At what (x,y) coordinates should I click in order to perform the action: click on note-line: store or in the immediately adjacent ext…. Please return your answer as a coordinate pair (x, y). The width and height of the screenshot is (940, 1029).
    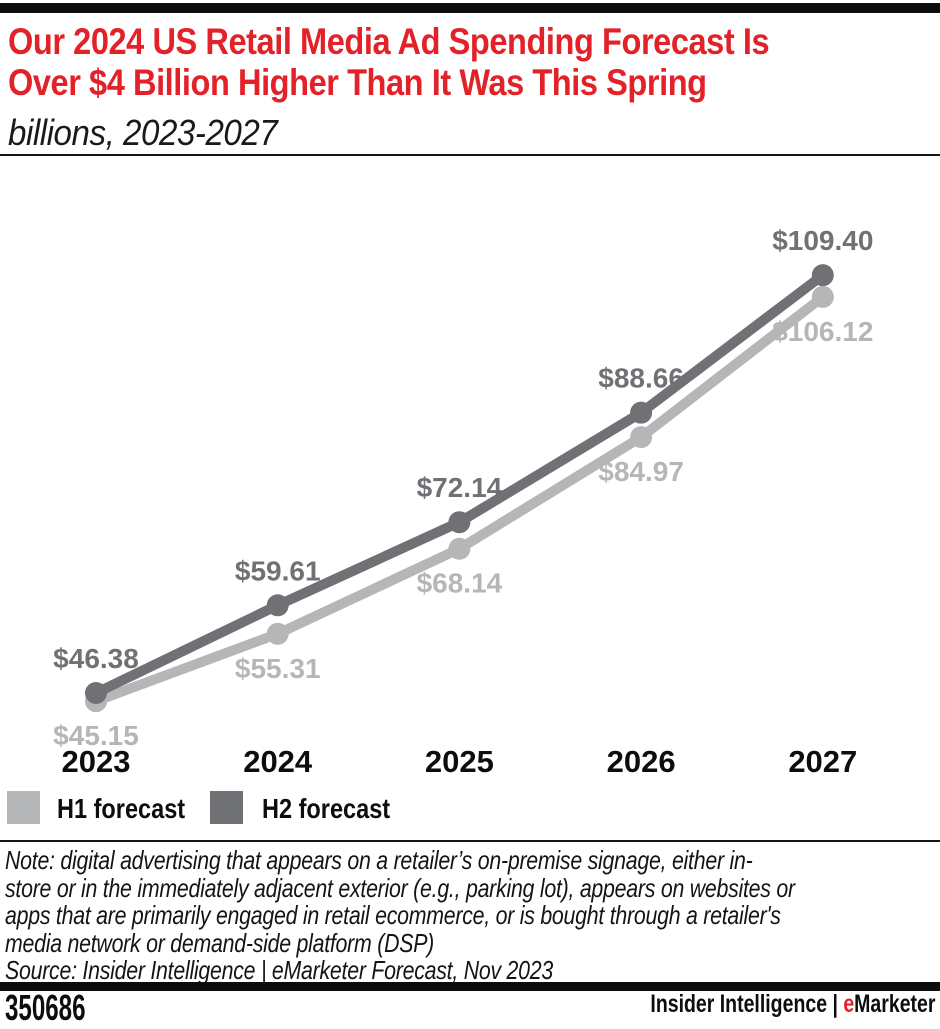
    Looking at the image, I should click on (400, 887).